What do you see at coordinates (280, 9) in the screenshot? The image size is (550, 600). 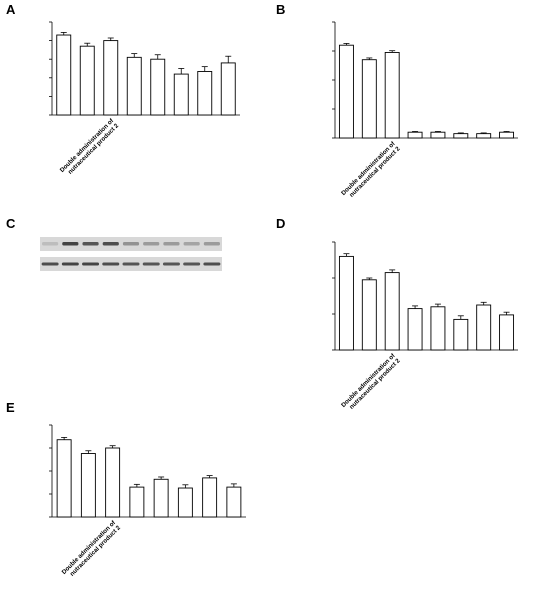 I see `panel-letter-b: B` at bounding box center [280, 9].